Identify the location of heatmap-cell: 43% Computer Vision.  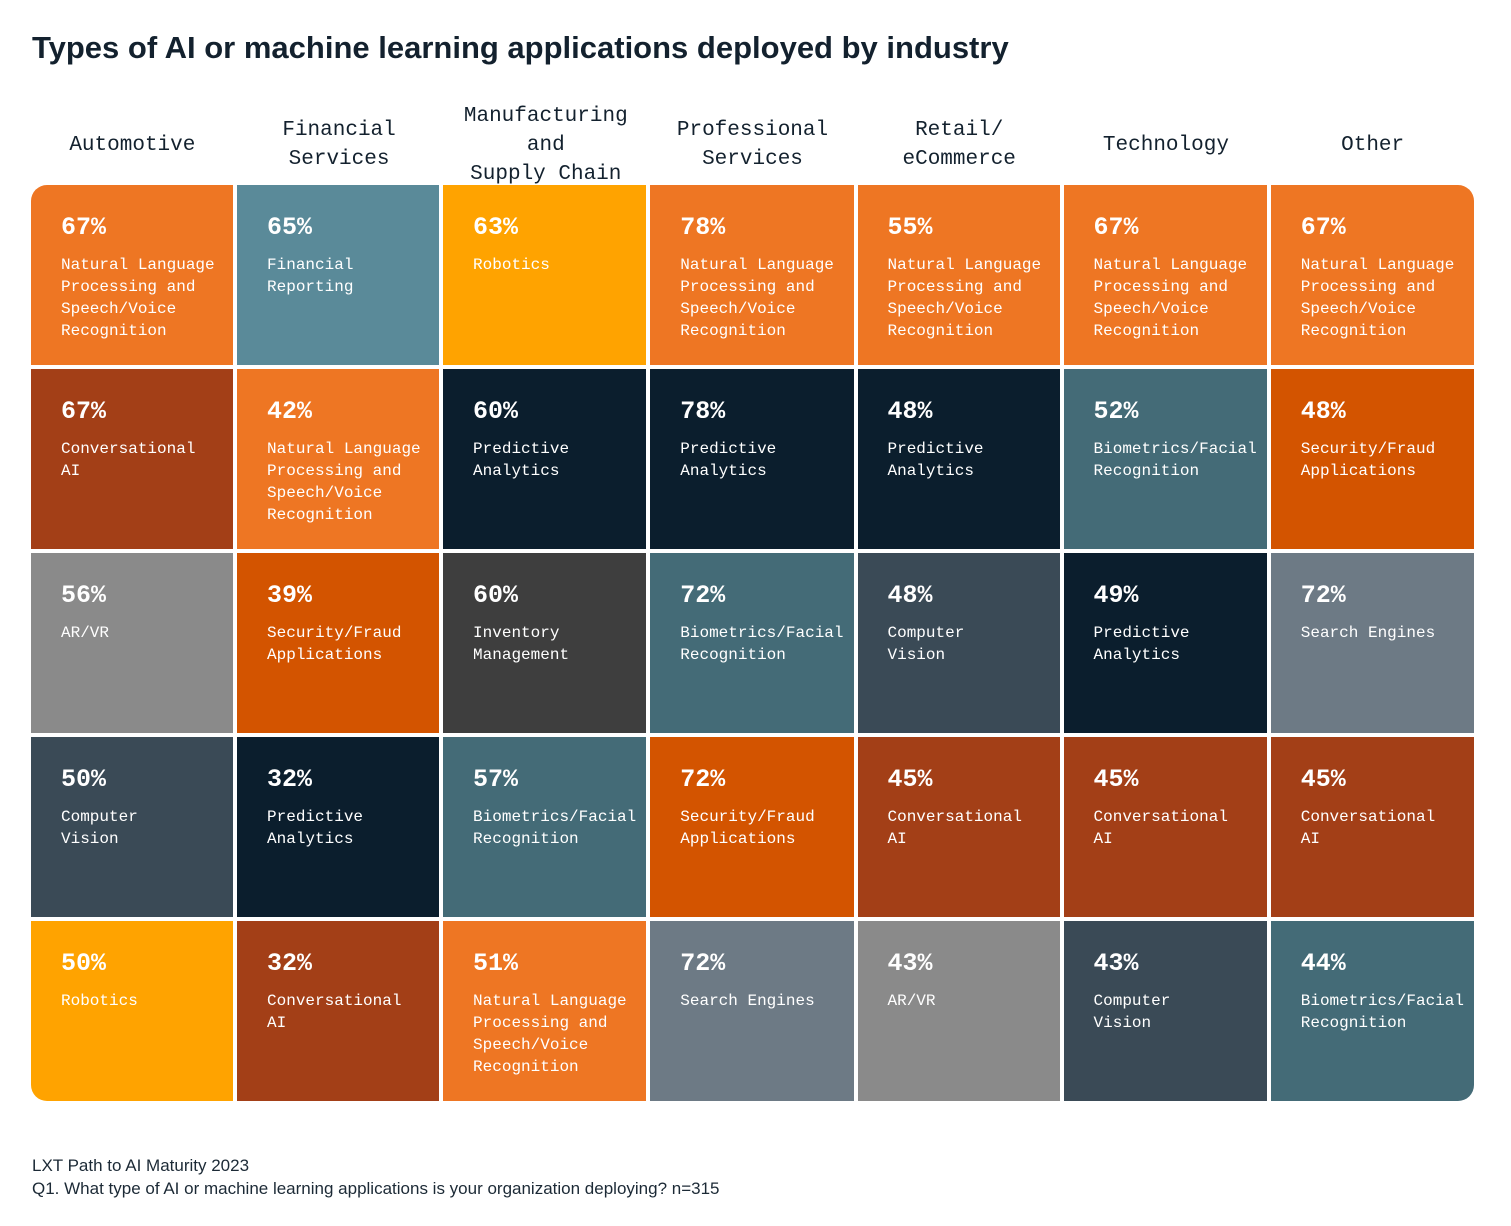
(1165, 1011).